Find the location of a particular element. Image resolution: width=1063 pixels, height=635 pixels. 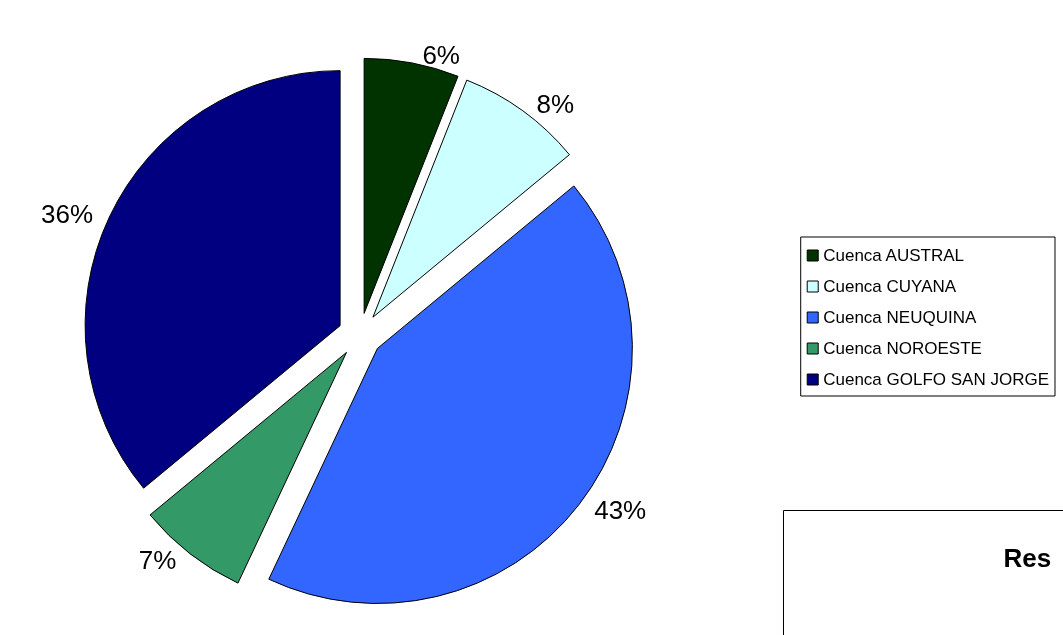

data-label: 43% is located at coordinates (620, 509).